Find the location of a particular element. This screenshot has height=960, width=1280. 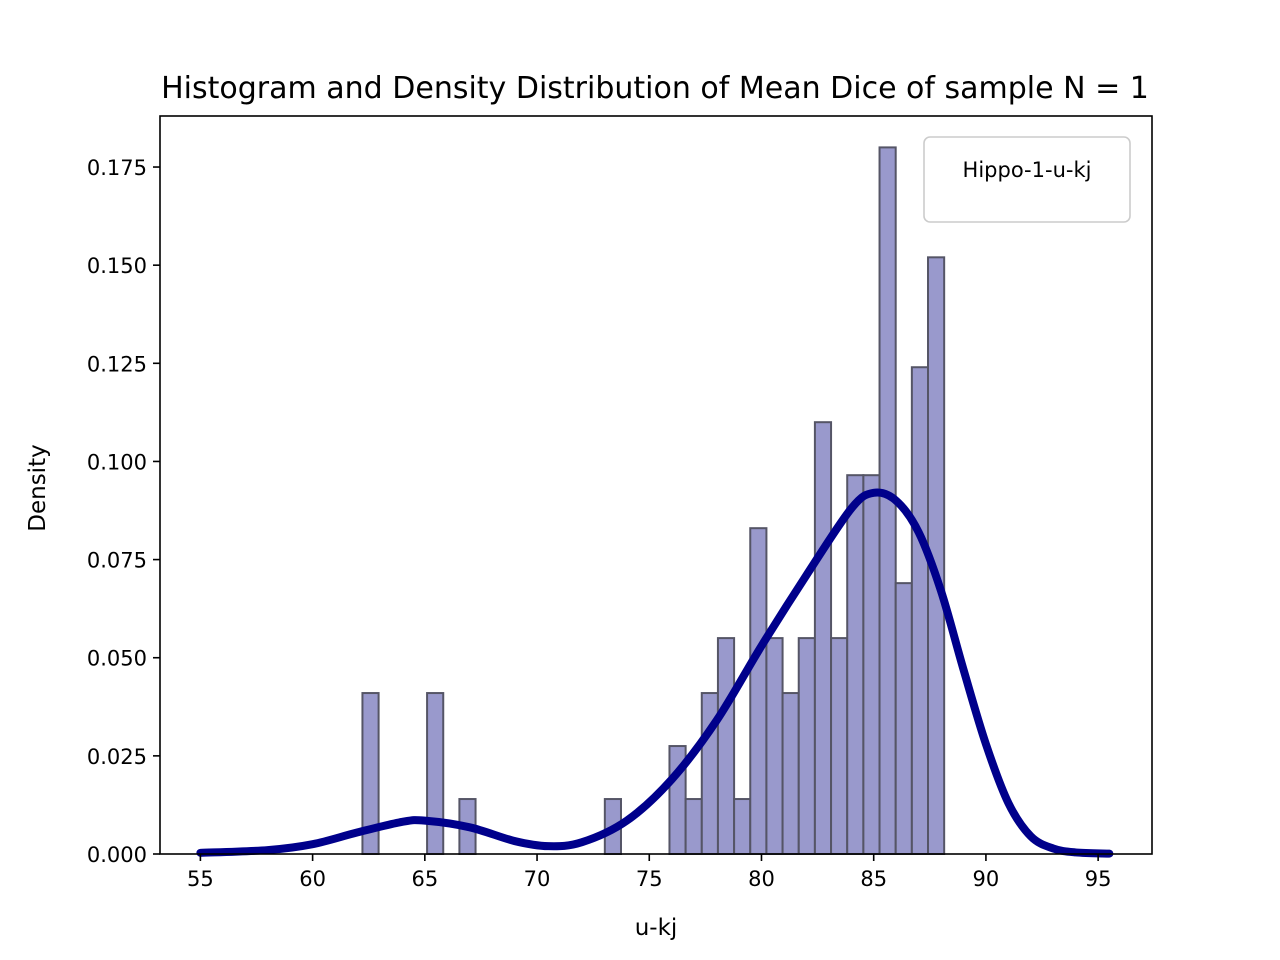

y-axis-ticks: 0.000 0.025 0.050 0.075 0.100 0.125 0.150 0.175 is located at coordinates (123, 511).